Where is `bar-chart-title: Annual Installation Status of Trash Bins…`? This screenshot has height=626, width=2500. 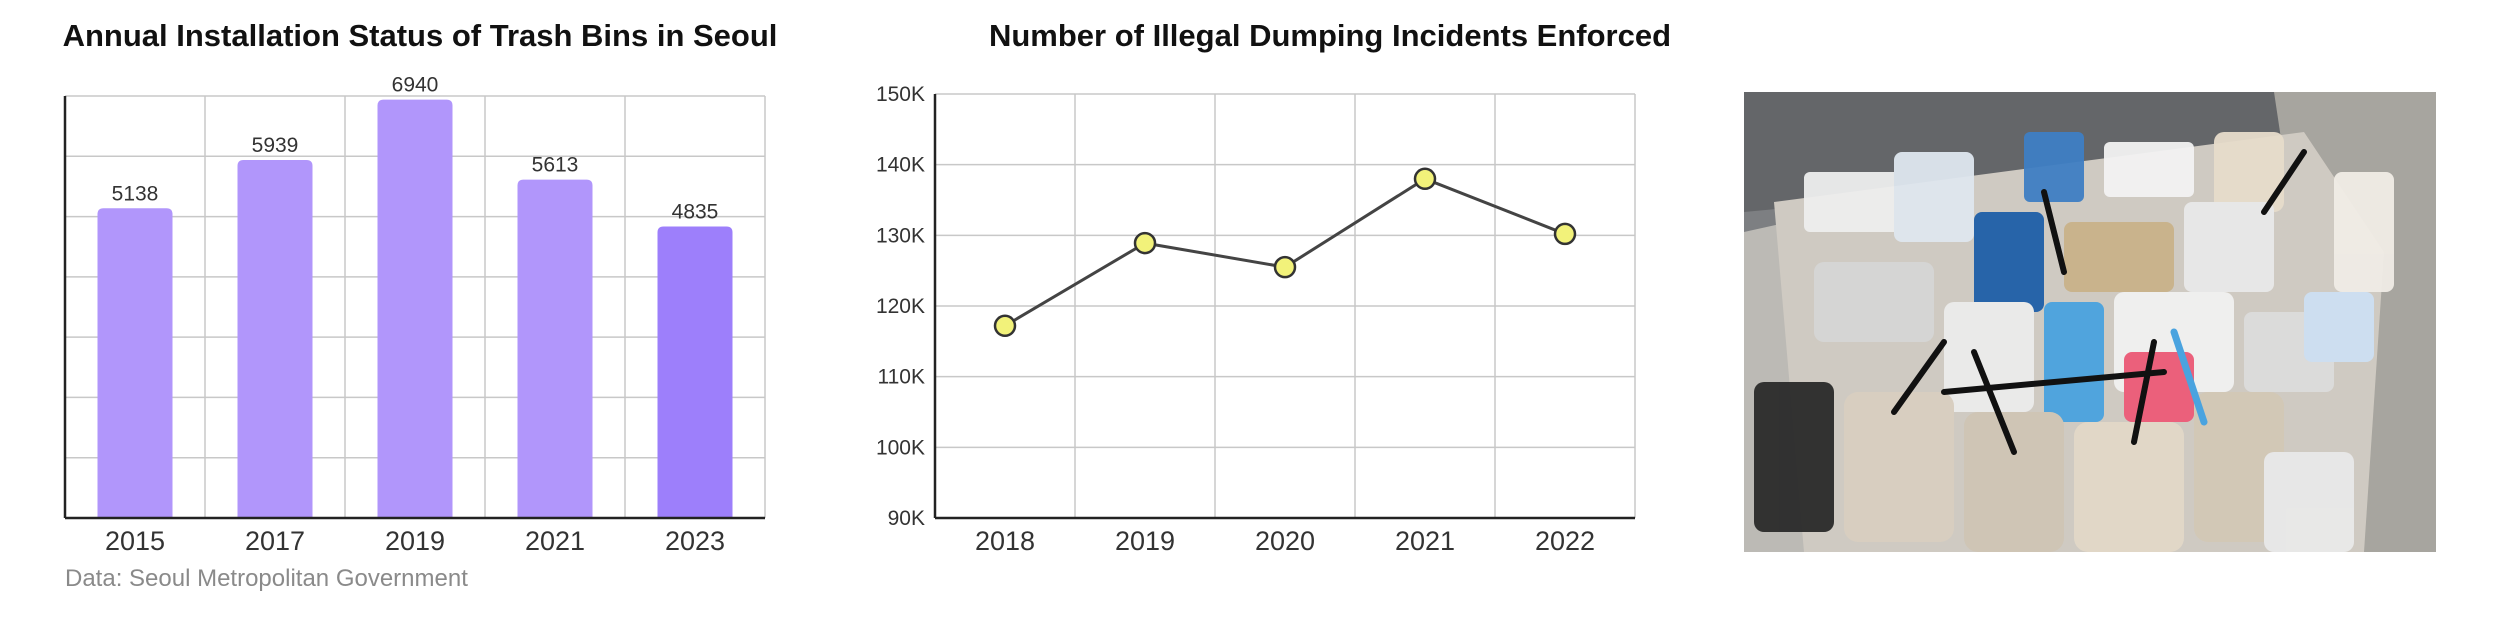 bar-chart-title: Annual Installation Status of Trash Bins… is located at coordinates (420, 35).